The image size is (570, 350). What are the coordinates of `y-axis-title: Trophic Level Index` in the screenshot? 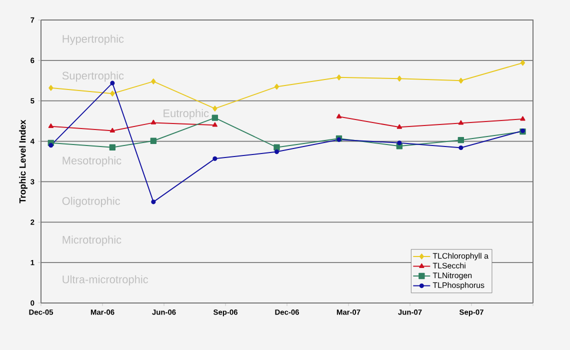 It's located at (23, 162).